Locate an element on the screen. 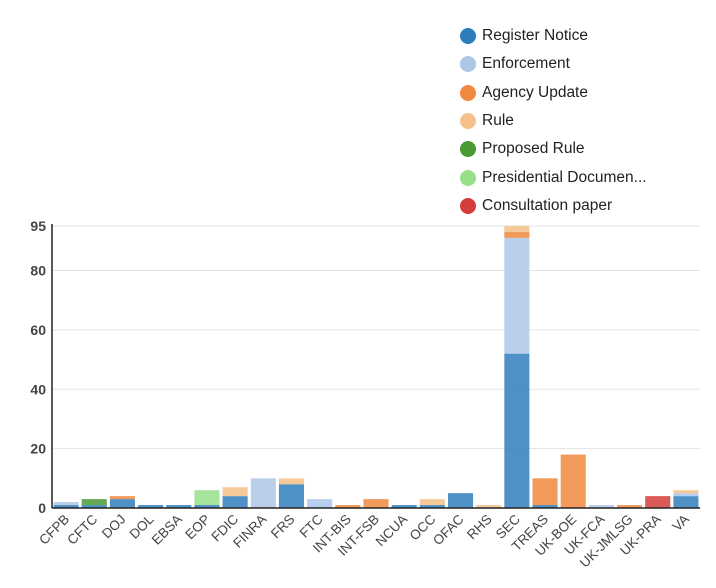 This screenshot has width=716, height=588. legend-label: Rule is located at coordinates (498, 121).